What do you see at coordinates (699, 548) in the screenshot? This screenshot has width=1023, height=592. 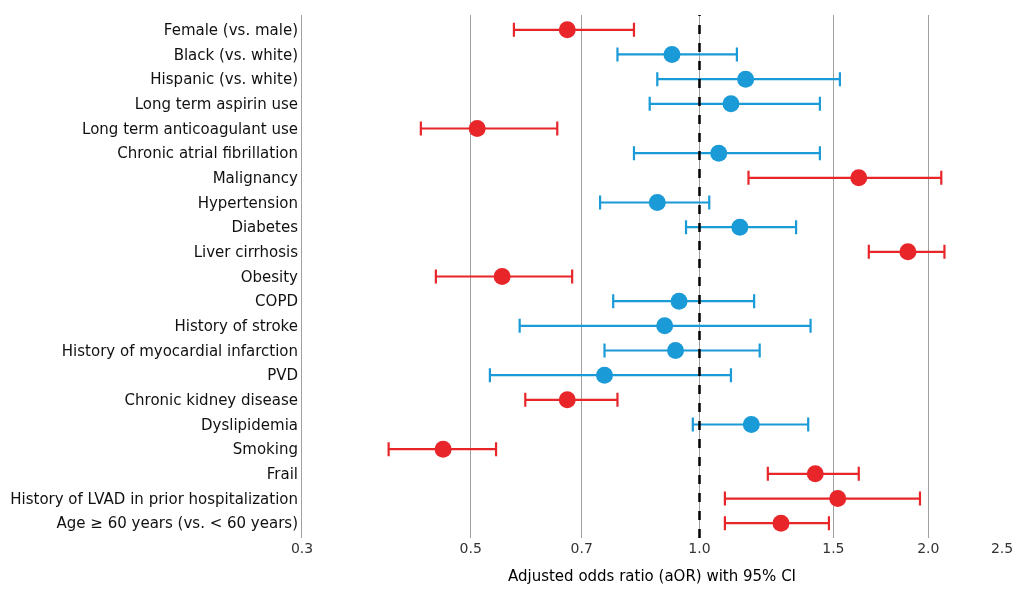 I see `x-tick-label: 1.0` at bounding box center [699, 548].